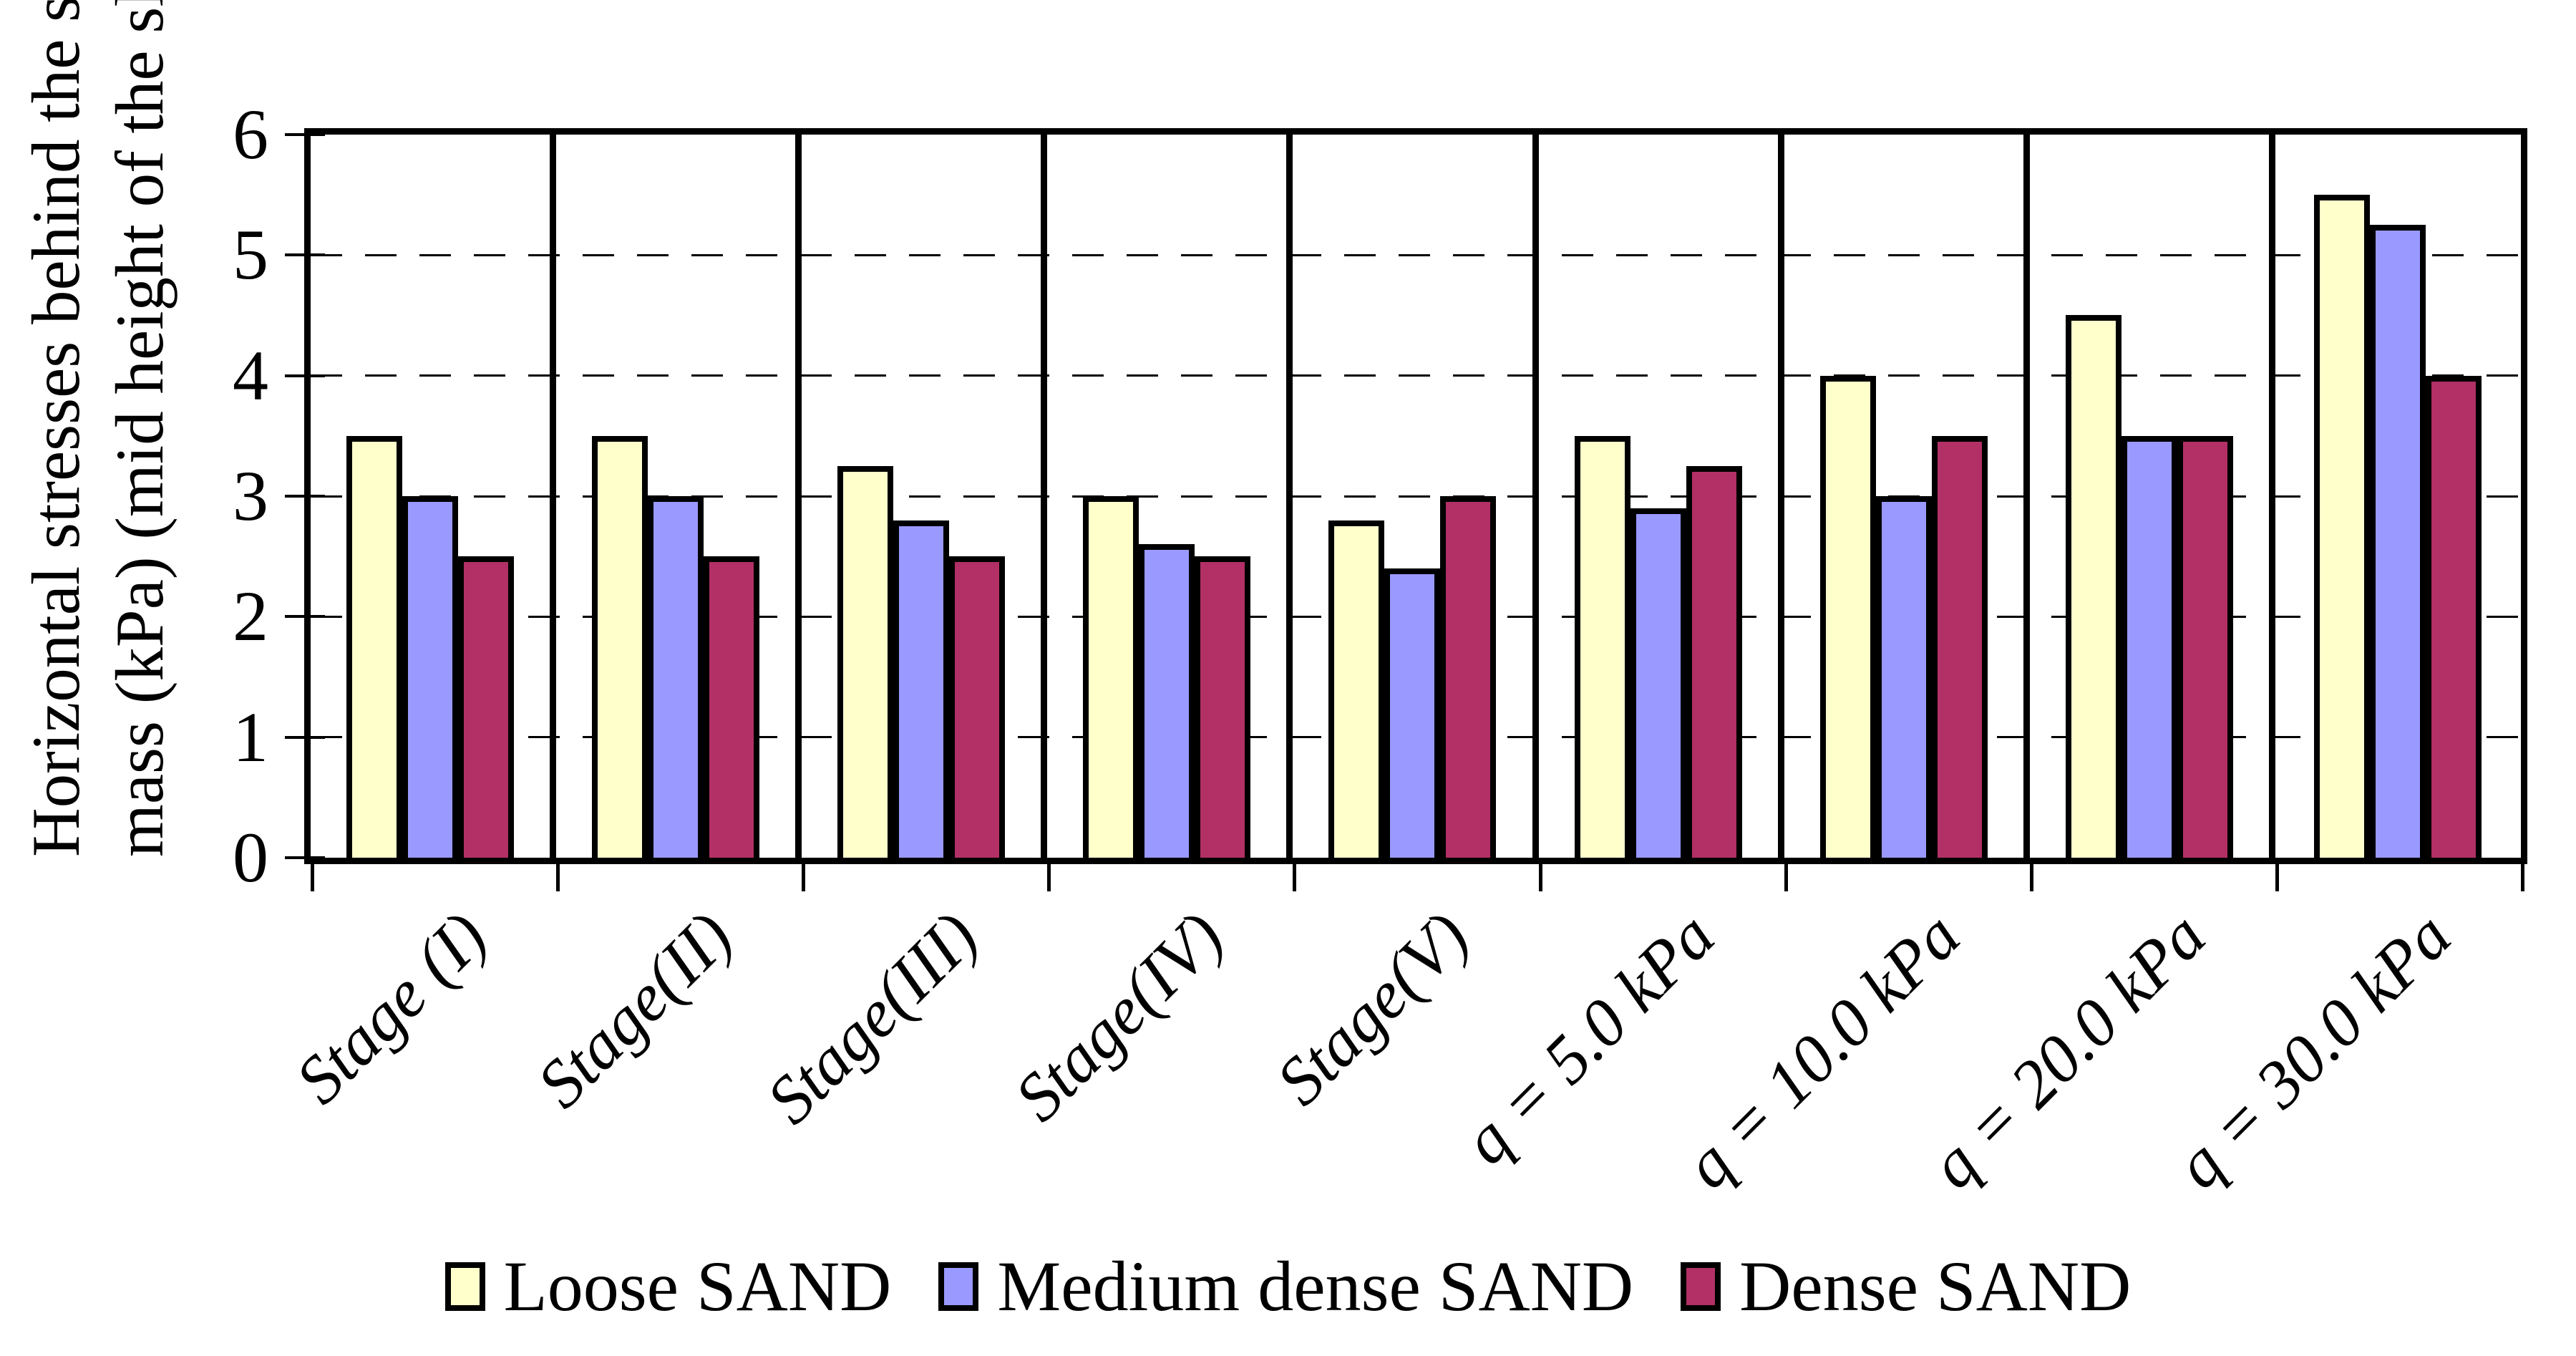  I want to click on legend-label: Loose SAND, so click(697, 1286).